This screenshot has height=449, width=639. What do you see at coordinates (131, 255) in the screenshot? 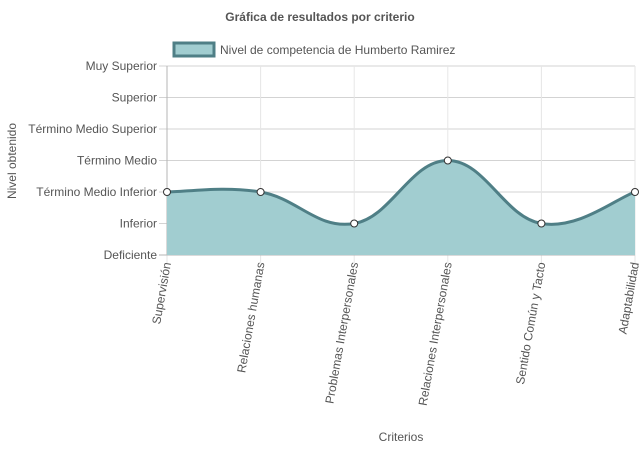
I see `y-tick-label: Deficiente` at bounding box center [131, 255].